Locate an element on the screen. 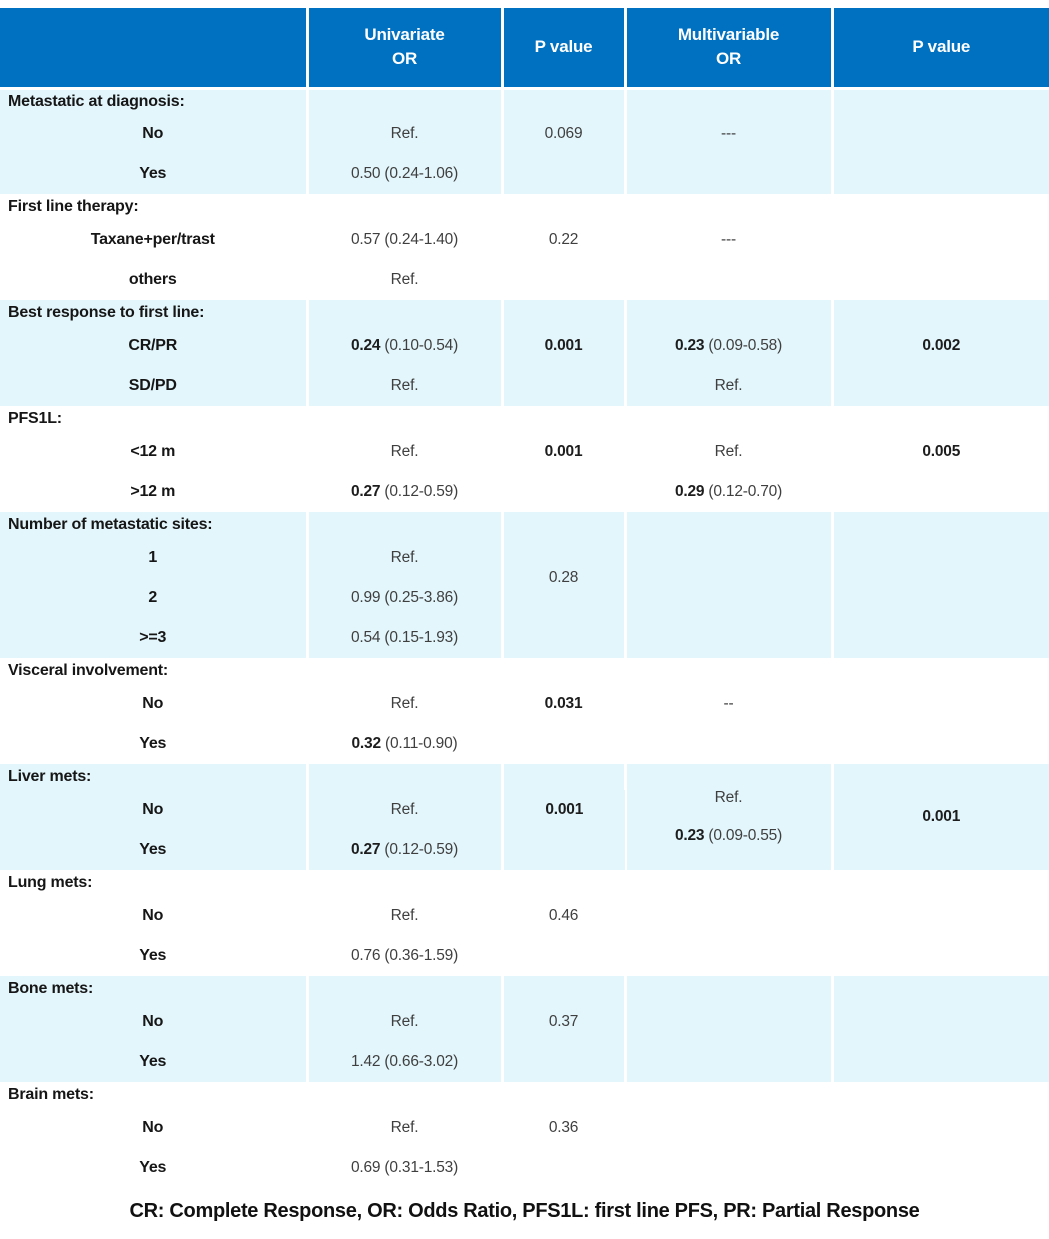 The image size is (1049, 1239). section-row-liver-mets: Liver mets: Ref. 0.23 (0.09-0.55) 0.001 is located at coordinates (524, 817).